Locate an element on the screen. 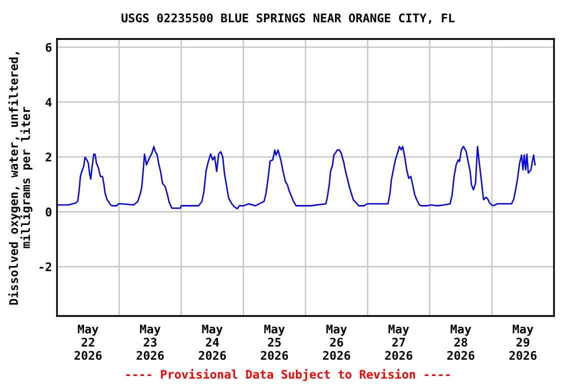 The image size is (576, 384). x-tick-label: May 26 2026 is located at coordinates (336, 342).